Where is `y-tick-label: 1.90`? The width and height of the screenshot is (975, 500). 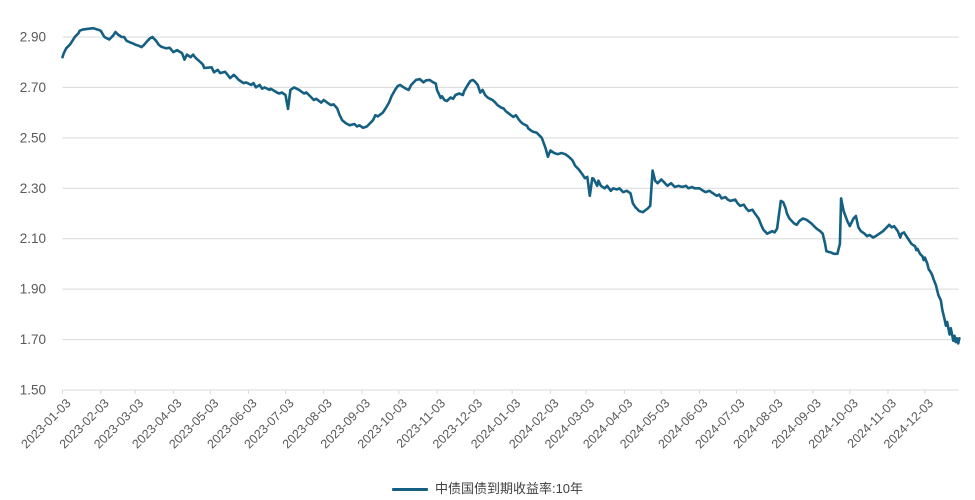
y-tick-label: 1.90 is located at coordinates (33, 289).